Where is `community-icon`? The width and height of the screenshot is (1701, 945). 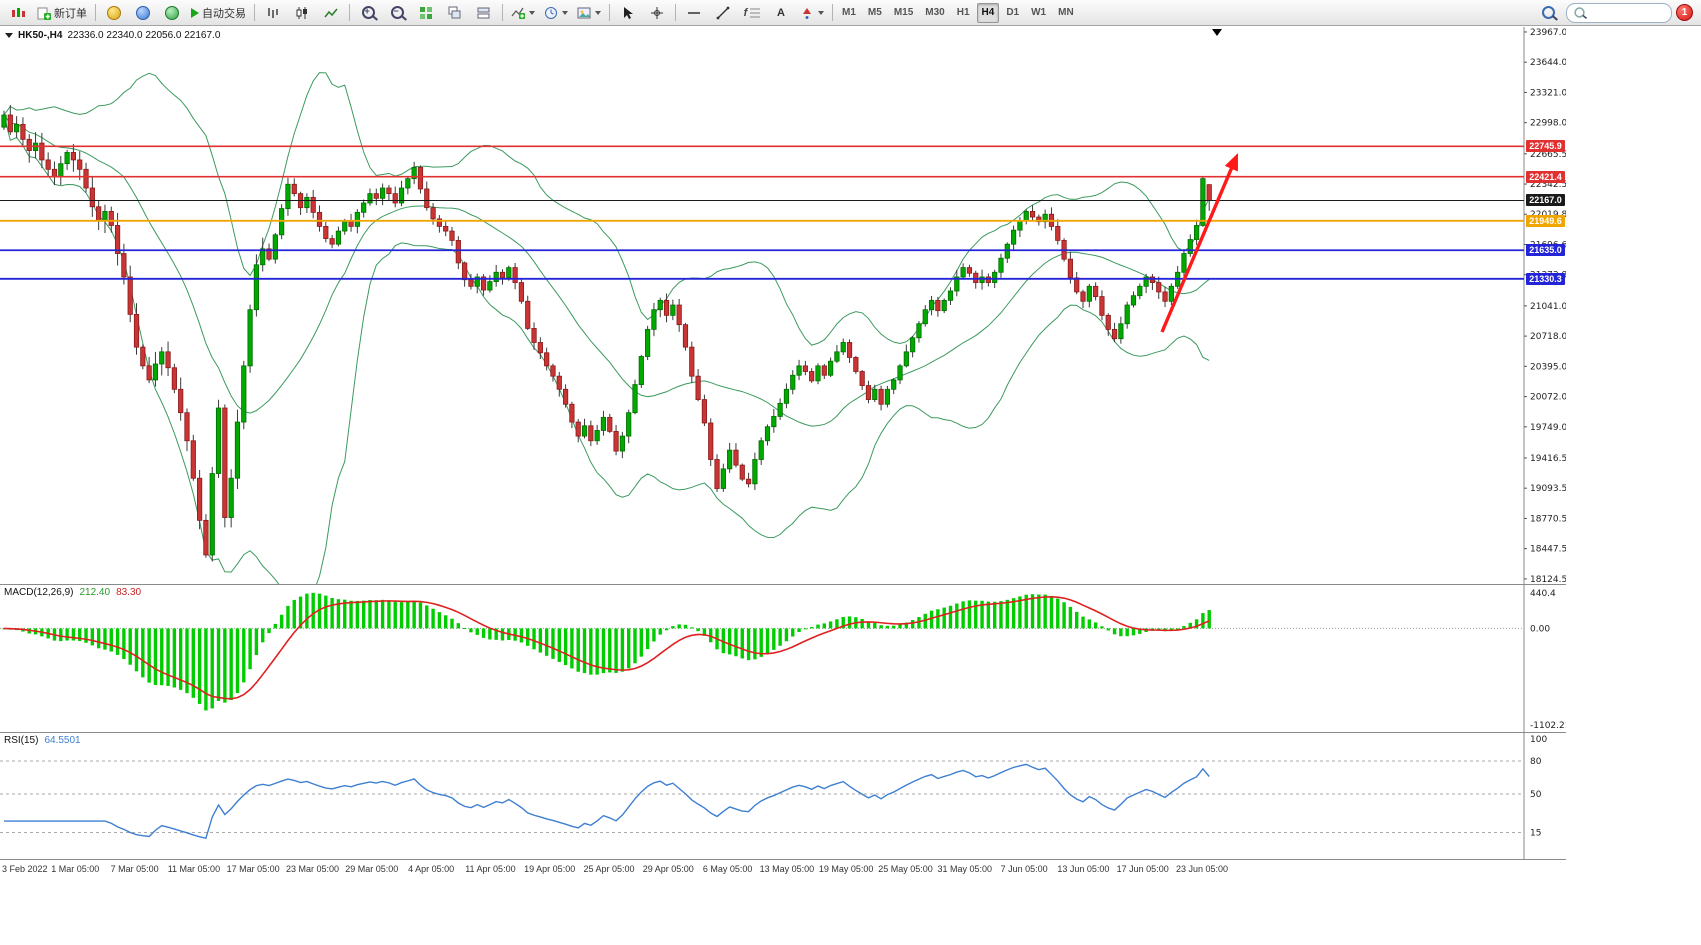
community-icon is located at coordinates (172, 13).